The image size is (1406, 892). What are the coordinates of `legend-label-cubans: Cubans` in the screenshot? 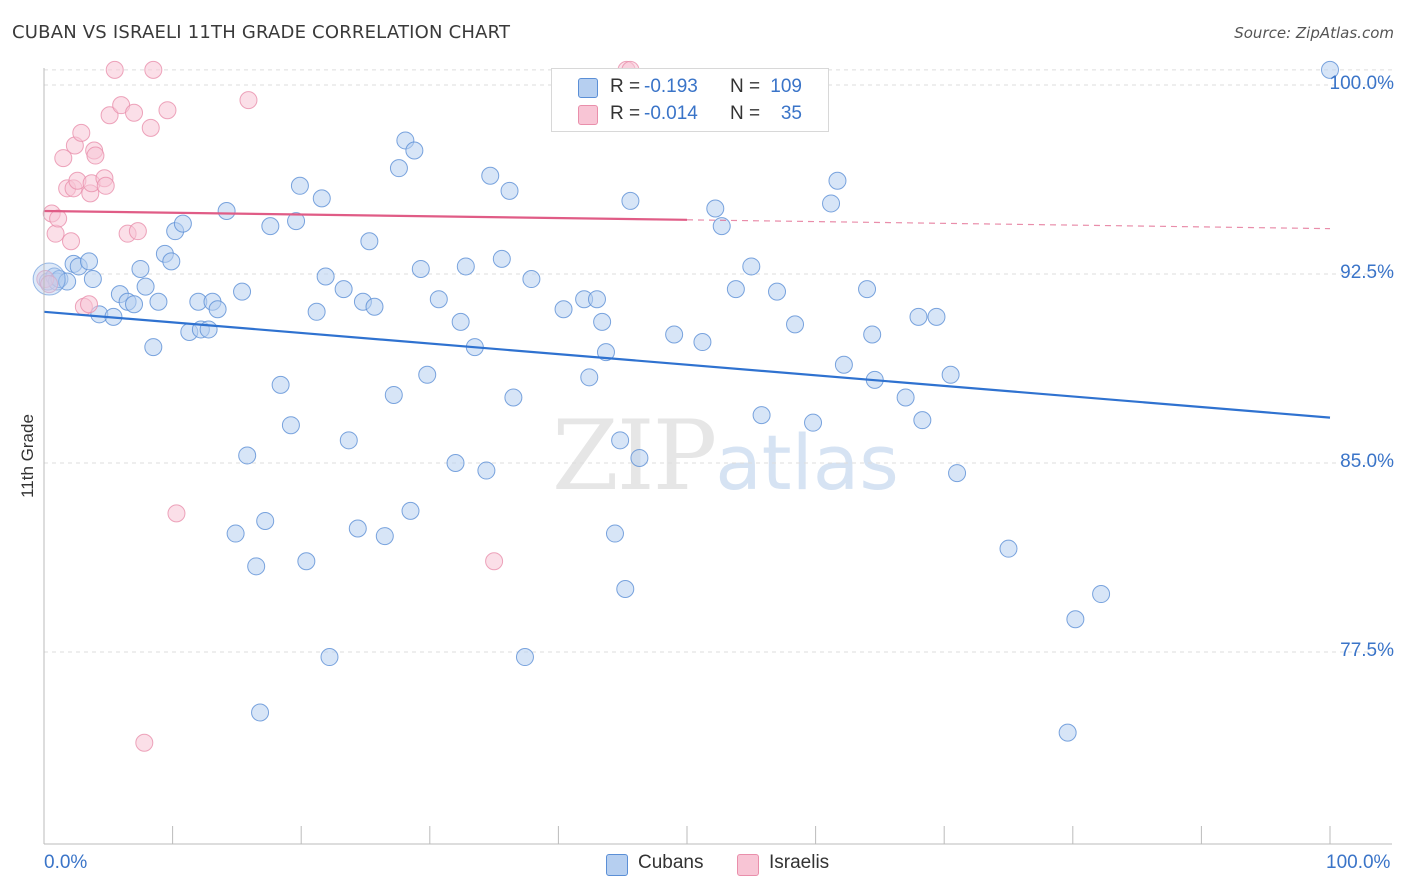 It's located at (671, 862).